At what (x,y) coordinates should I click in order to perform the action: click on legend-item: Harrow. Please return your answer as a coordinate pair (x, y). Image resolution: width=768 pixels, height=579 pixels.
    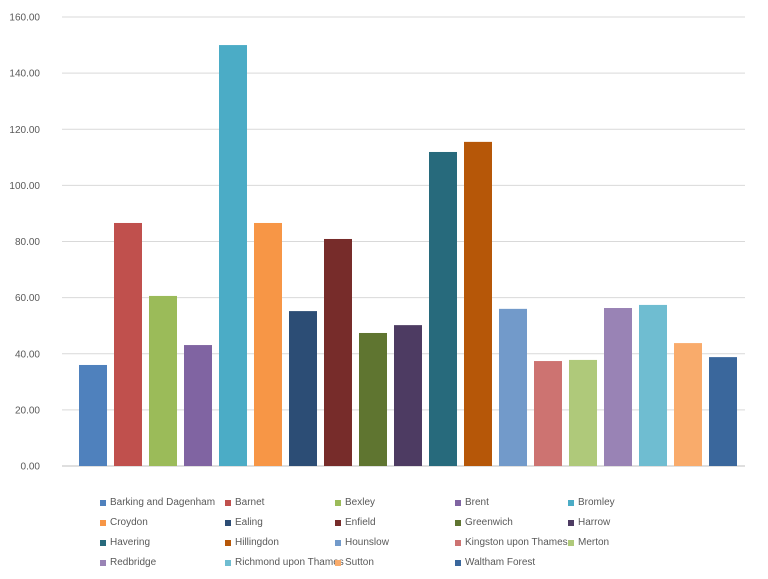
    Looking at the image, I should click on (589, 522).